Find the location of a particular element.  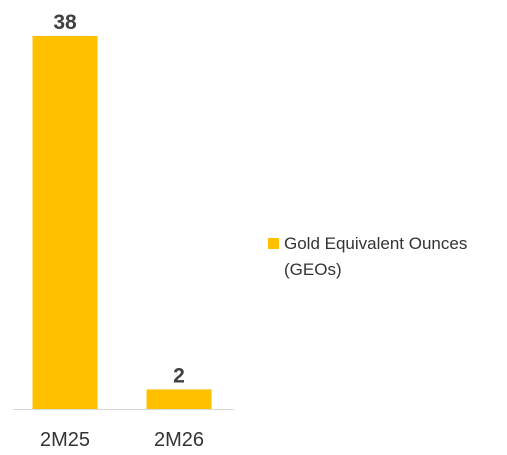

x-tick-label-2m26: 2M26 is located at coordinates (179, 440).